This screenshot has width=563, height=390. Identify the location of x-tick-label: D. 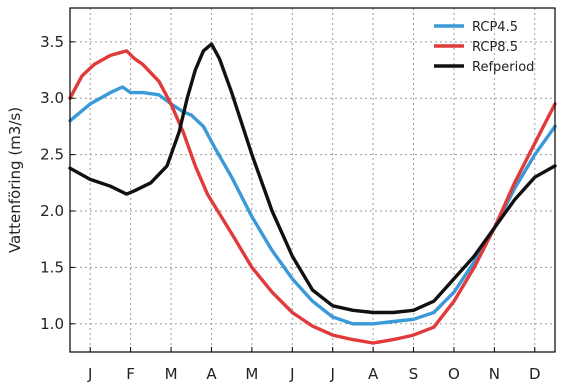
(535, 374).